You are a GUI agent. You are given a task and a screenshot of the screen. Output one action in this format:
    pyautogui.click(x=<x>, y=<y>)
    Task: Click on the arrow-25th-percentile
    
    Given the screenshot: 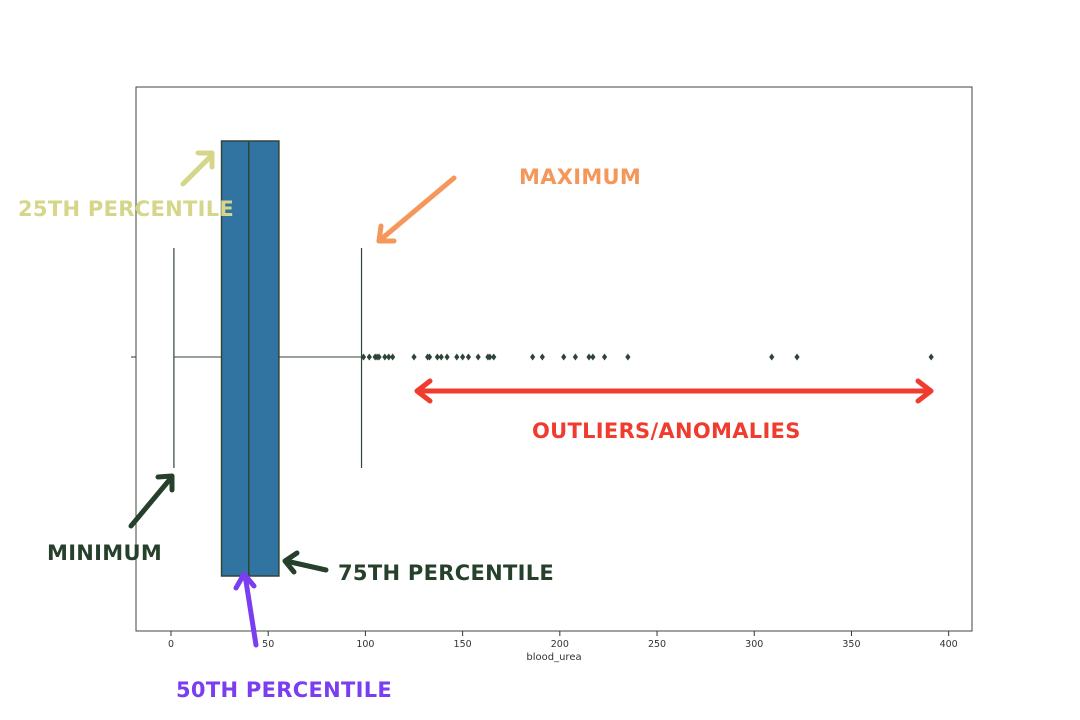 What is the action you would take?
    pyautogui.click(x=197, y=168)
    